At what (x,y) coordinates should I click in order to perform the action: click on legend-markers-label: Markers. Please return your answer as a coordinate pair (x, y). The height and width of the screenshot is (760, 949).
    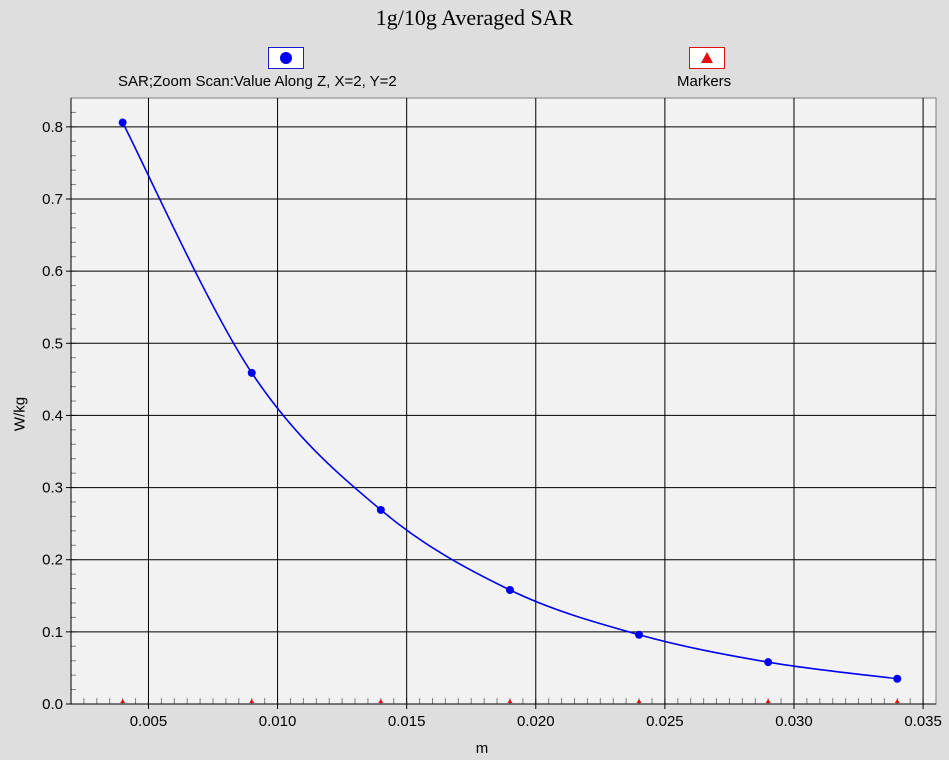
    Looking at the image, I should click on (704, 81).